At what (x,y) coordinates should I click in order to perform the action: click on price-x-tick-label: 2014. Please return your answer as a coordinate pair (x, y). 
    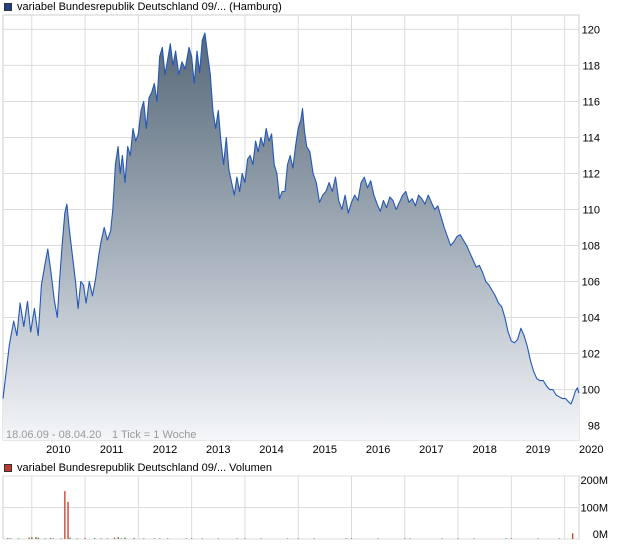
    Looking at the image, I should click on (271, 450).